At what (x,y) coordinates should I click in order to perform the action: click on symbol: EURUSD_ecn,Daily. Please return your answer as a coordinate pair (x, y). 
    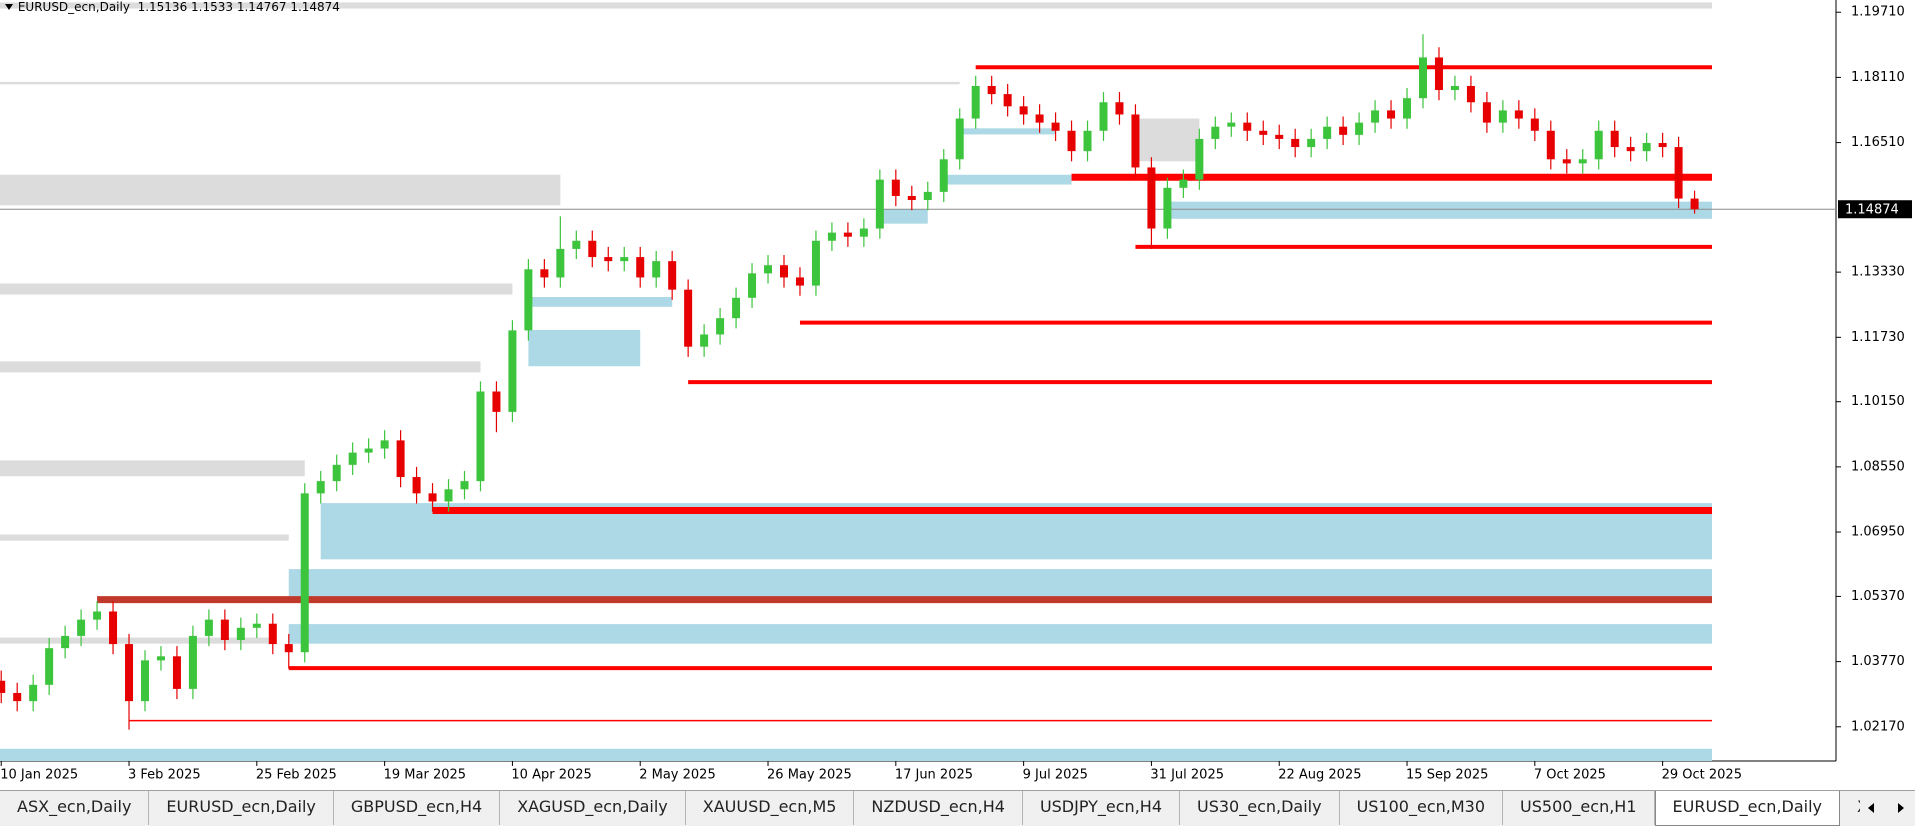
    Looking at the image, I should click on (73, 7).